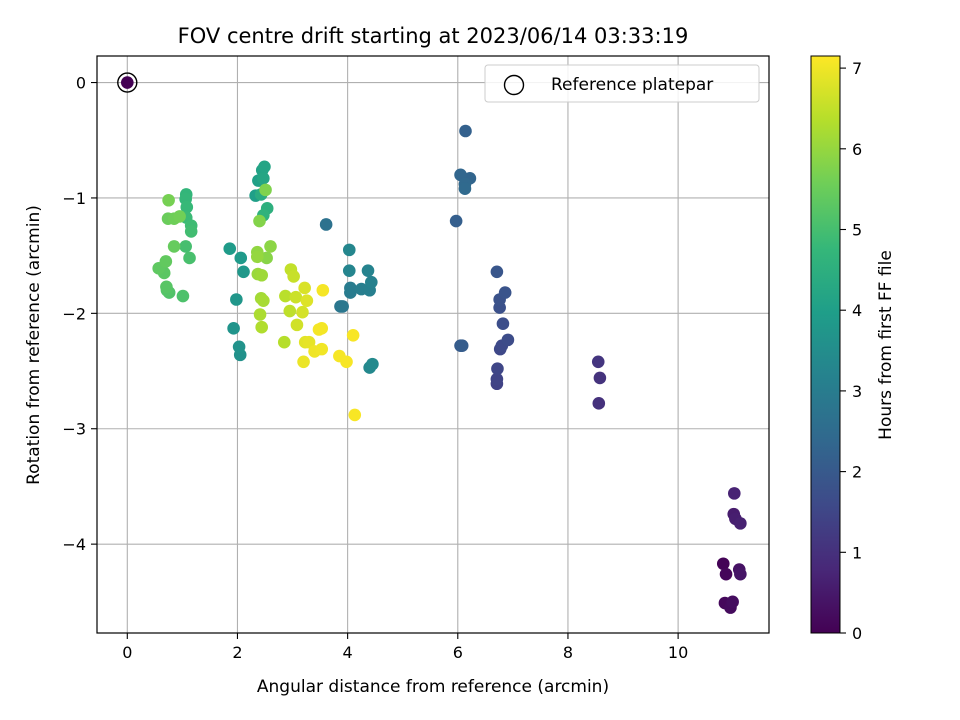  Describe the element at coordinates (514, 85) in the screenshot. I see `legend-marker-icon` at that location.